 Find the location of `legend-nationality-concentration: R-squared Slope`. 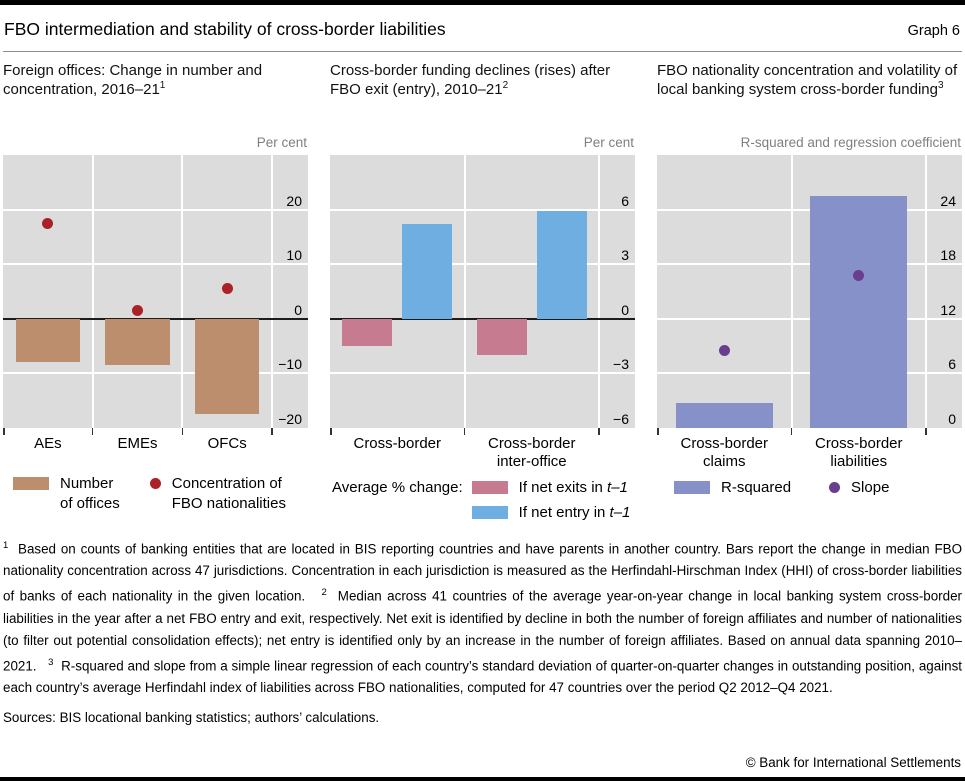

legend-nationality-concentration: R-squared Slope is located at coordinates (809, 488).